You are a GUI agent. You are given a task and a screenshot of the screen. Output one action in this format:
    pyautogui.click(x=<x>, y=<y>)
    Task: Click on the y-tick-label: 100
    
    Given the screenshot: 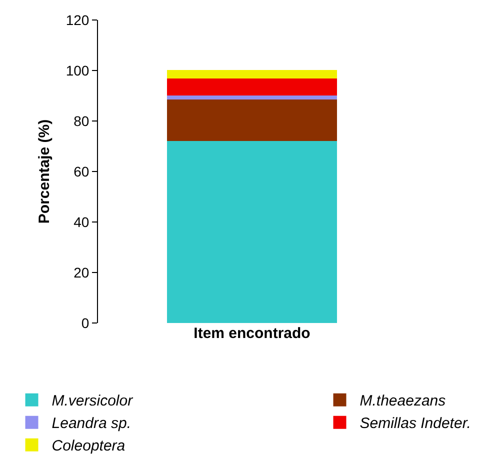 What is the action you would take?
    pyautogui.click(x=78, y=70)
    